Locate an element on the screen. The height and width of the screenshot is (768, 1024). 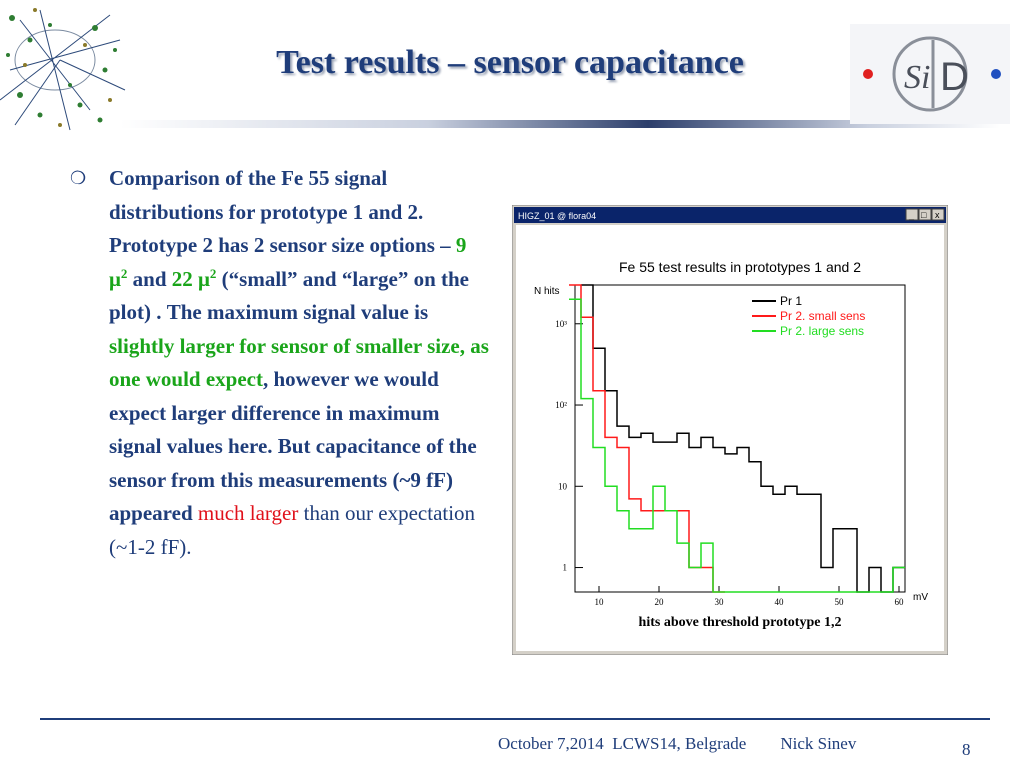
footer-divider is located at coordinates (515, 719).